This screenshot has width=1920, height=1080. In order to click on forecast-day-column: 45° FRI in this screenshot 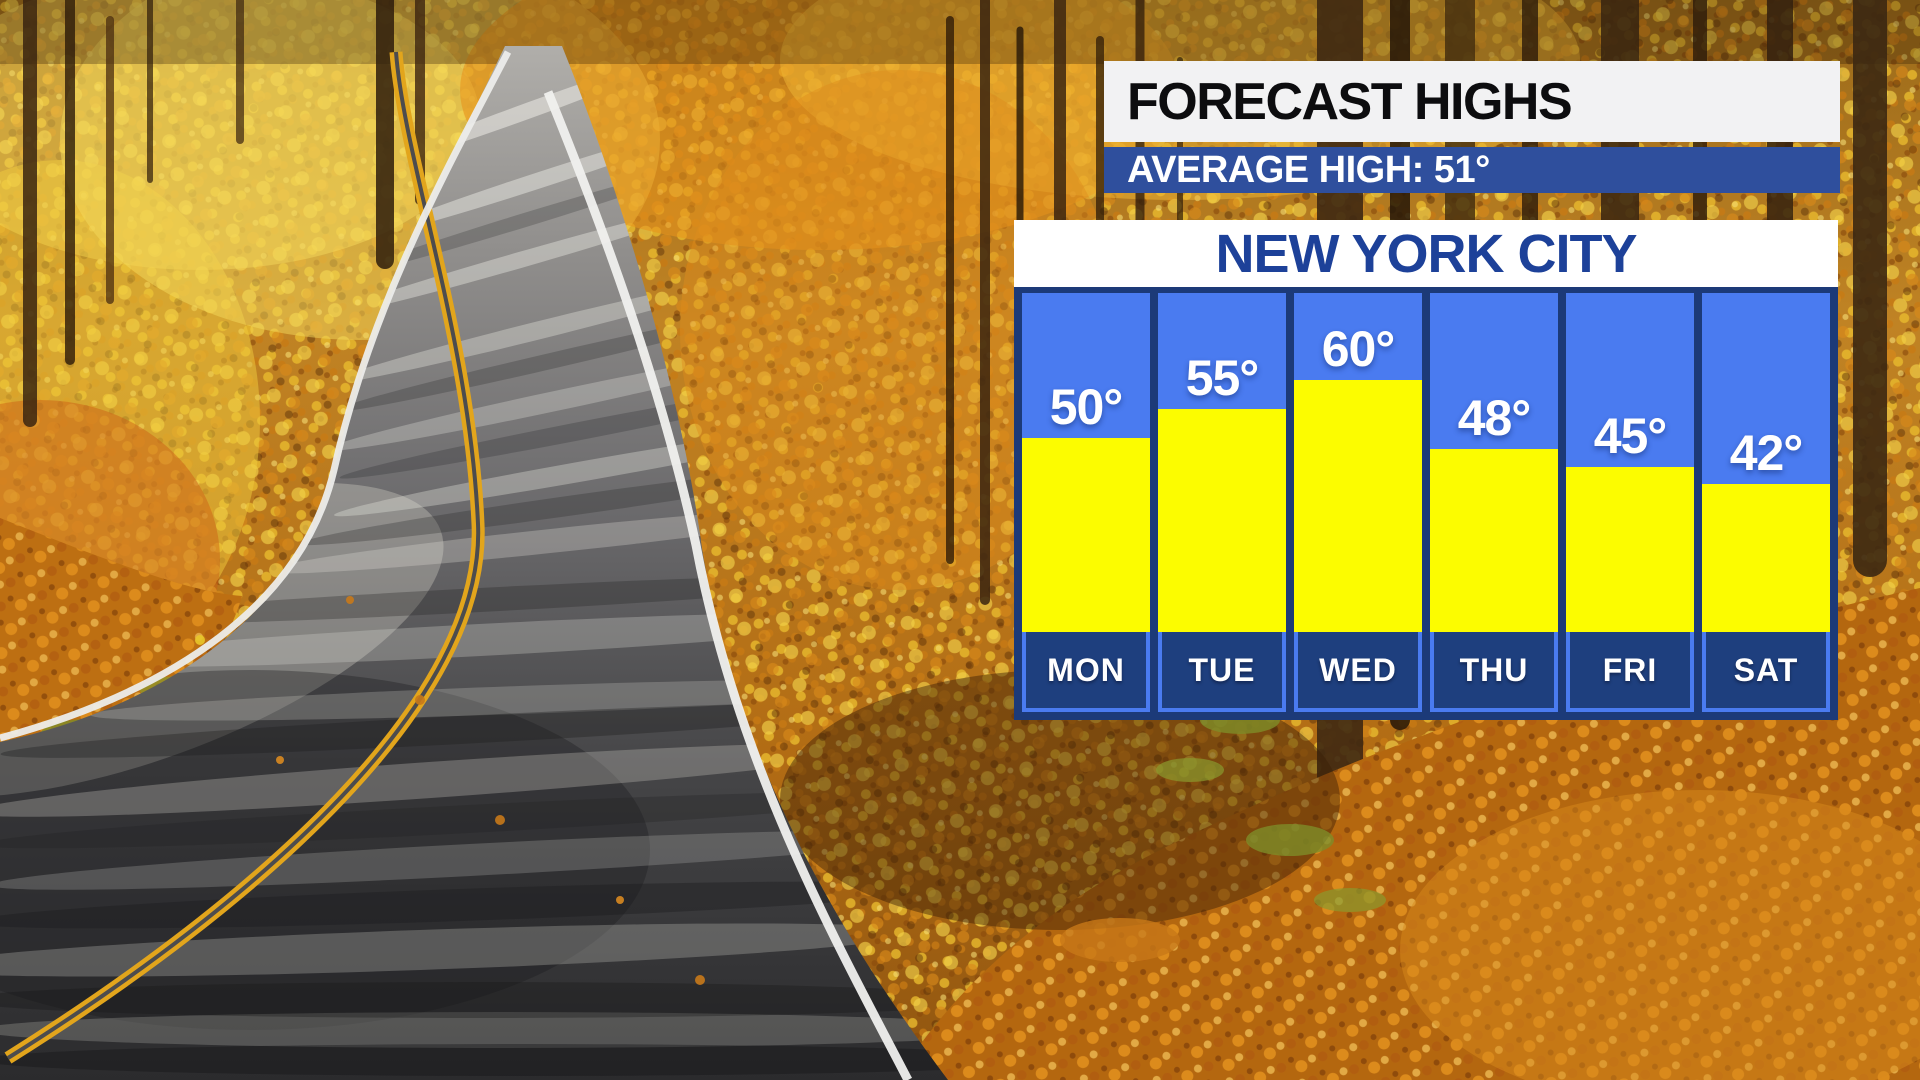, I will do `click(1630, 502)`.